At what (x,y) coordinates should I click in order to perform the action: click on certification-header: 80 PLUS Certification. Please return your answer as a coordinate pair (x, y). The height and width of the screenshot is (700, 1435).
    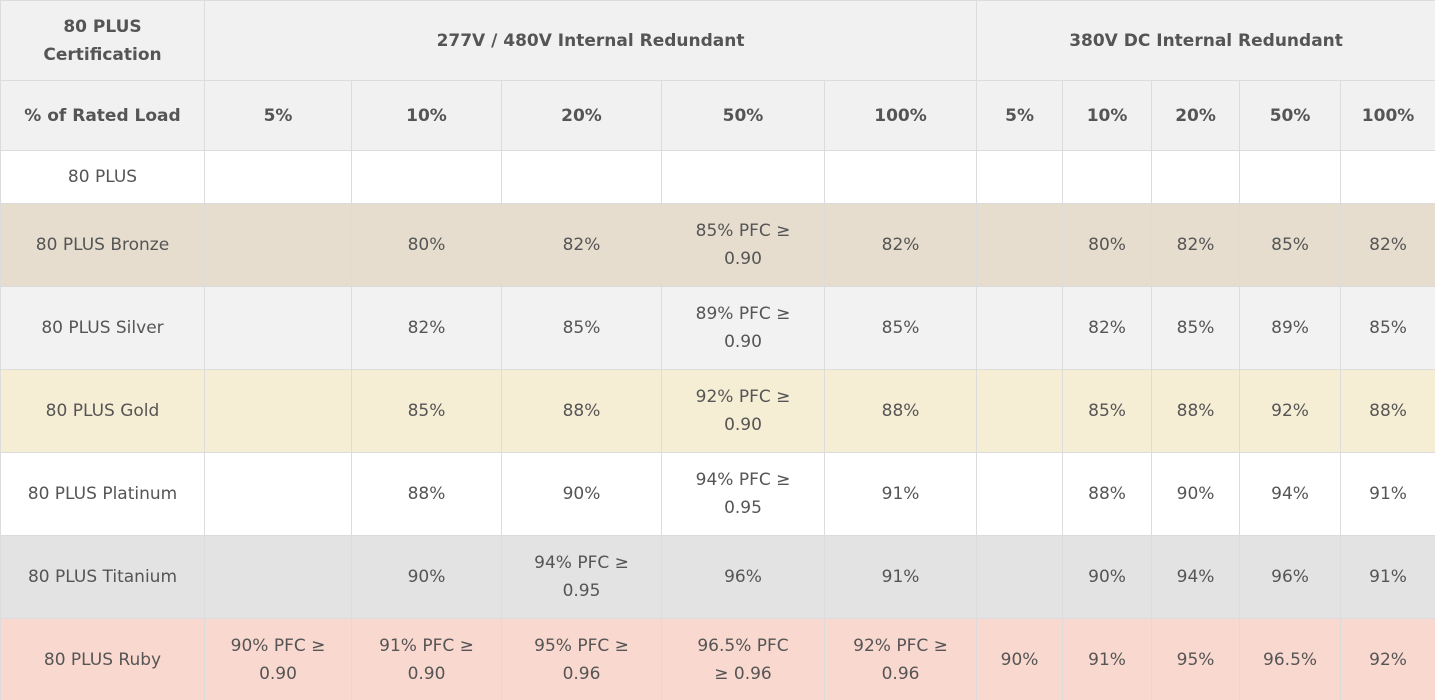
    Looking at the image, I should click on (102, 40).